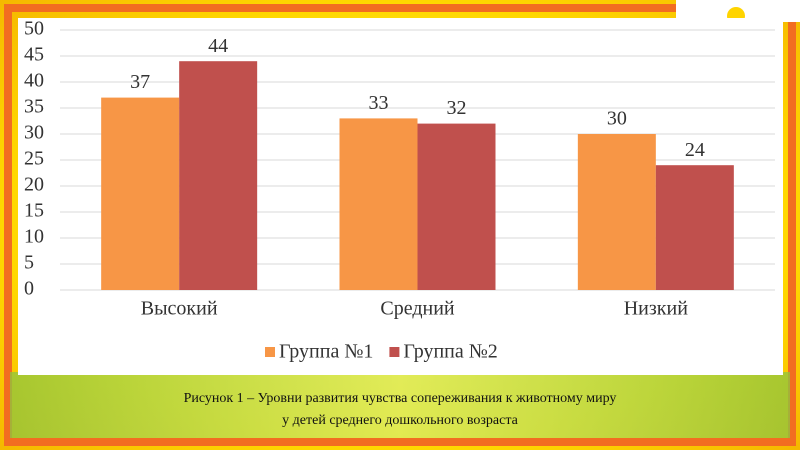  I want to click on y-tick-label: 5, so click(29, 263).